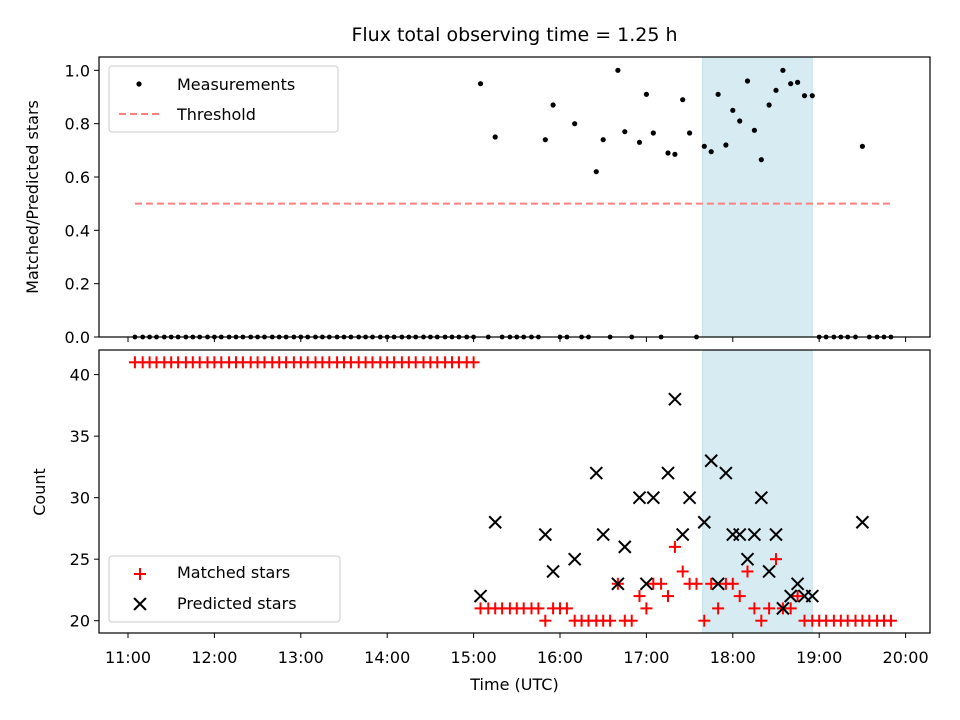 Image resolution: width=960 pixels, height=720 pixels. What do you see at coordinates (474, 657) in the screenshot?
I see `x-tick-label: 15:00` at bounding box center [474, 657].